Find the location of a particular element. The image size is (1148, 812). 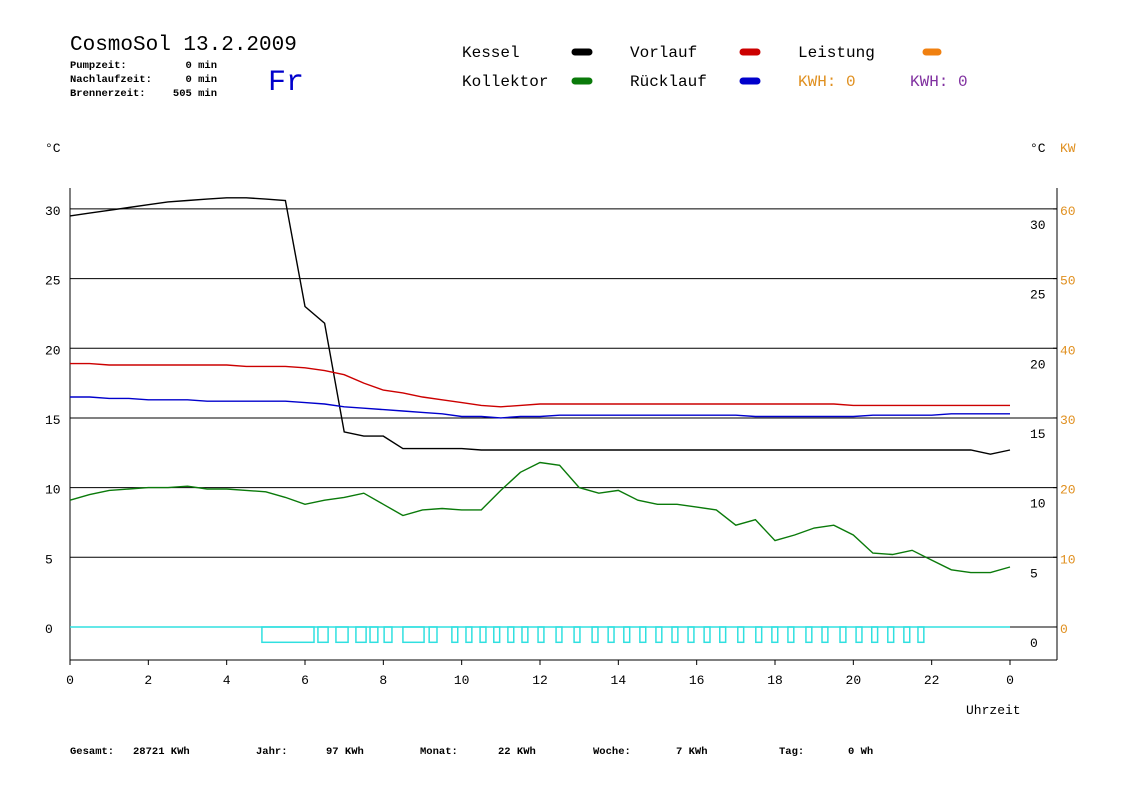

footer-value: 0 Wh is located at coordinates (860, 752).